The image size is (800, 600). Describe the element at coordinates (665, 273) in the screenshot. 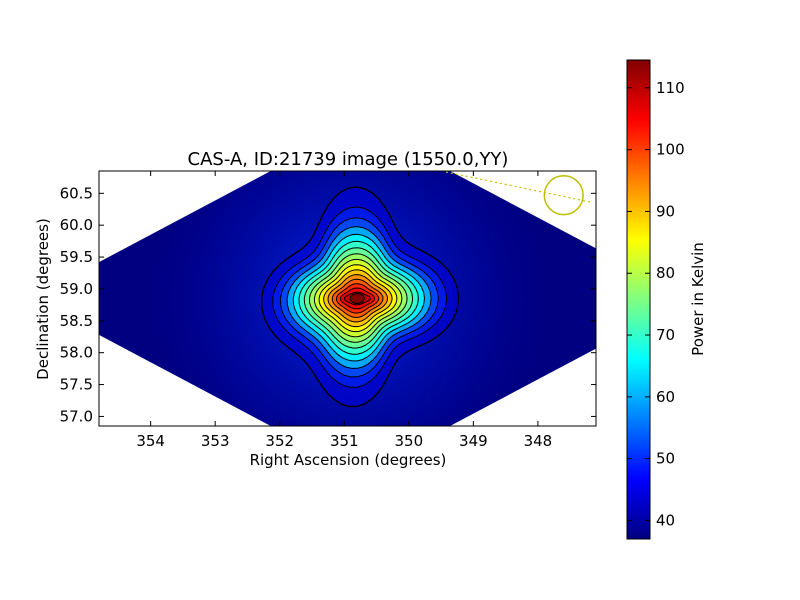

I see `colorbar-tick-label: 80` at that location.